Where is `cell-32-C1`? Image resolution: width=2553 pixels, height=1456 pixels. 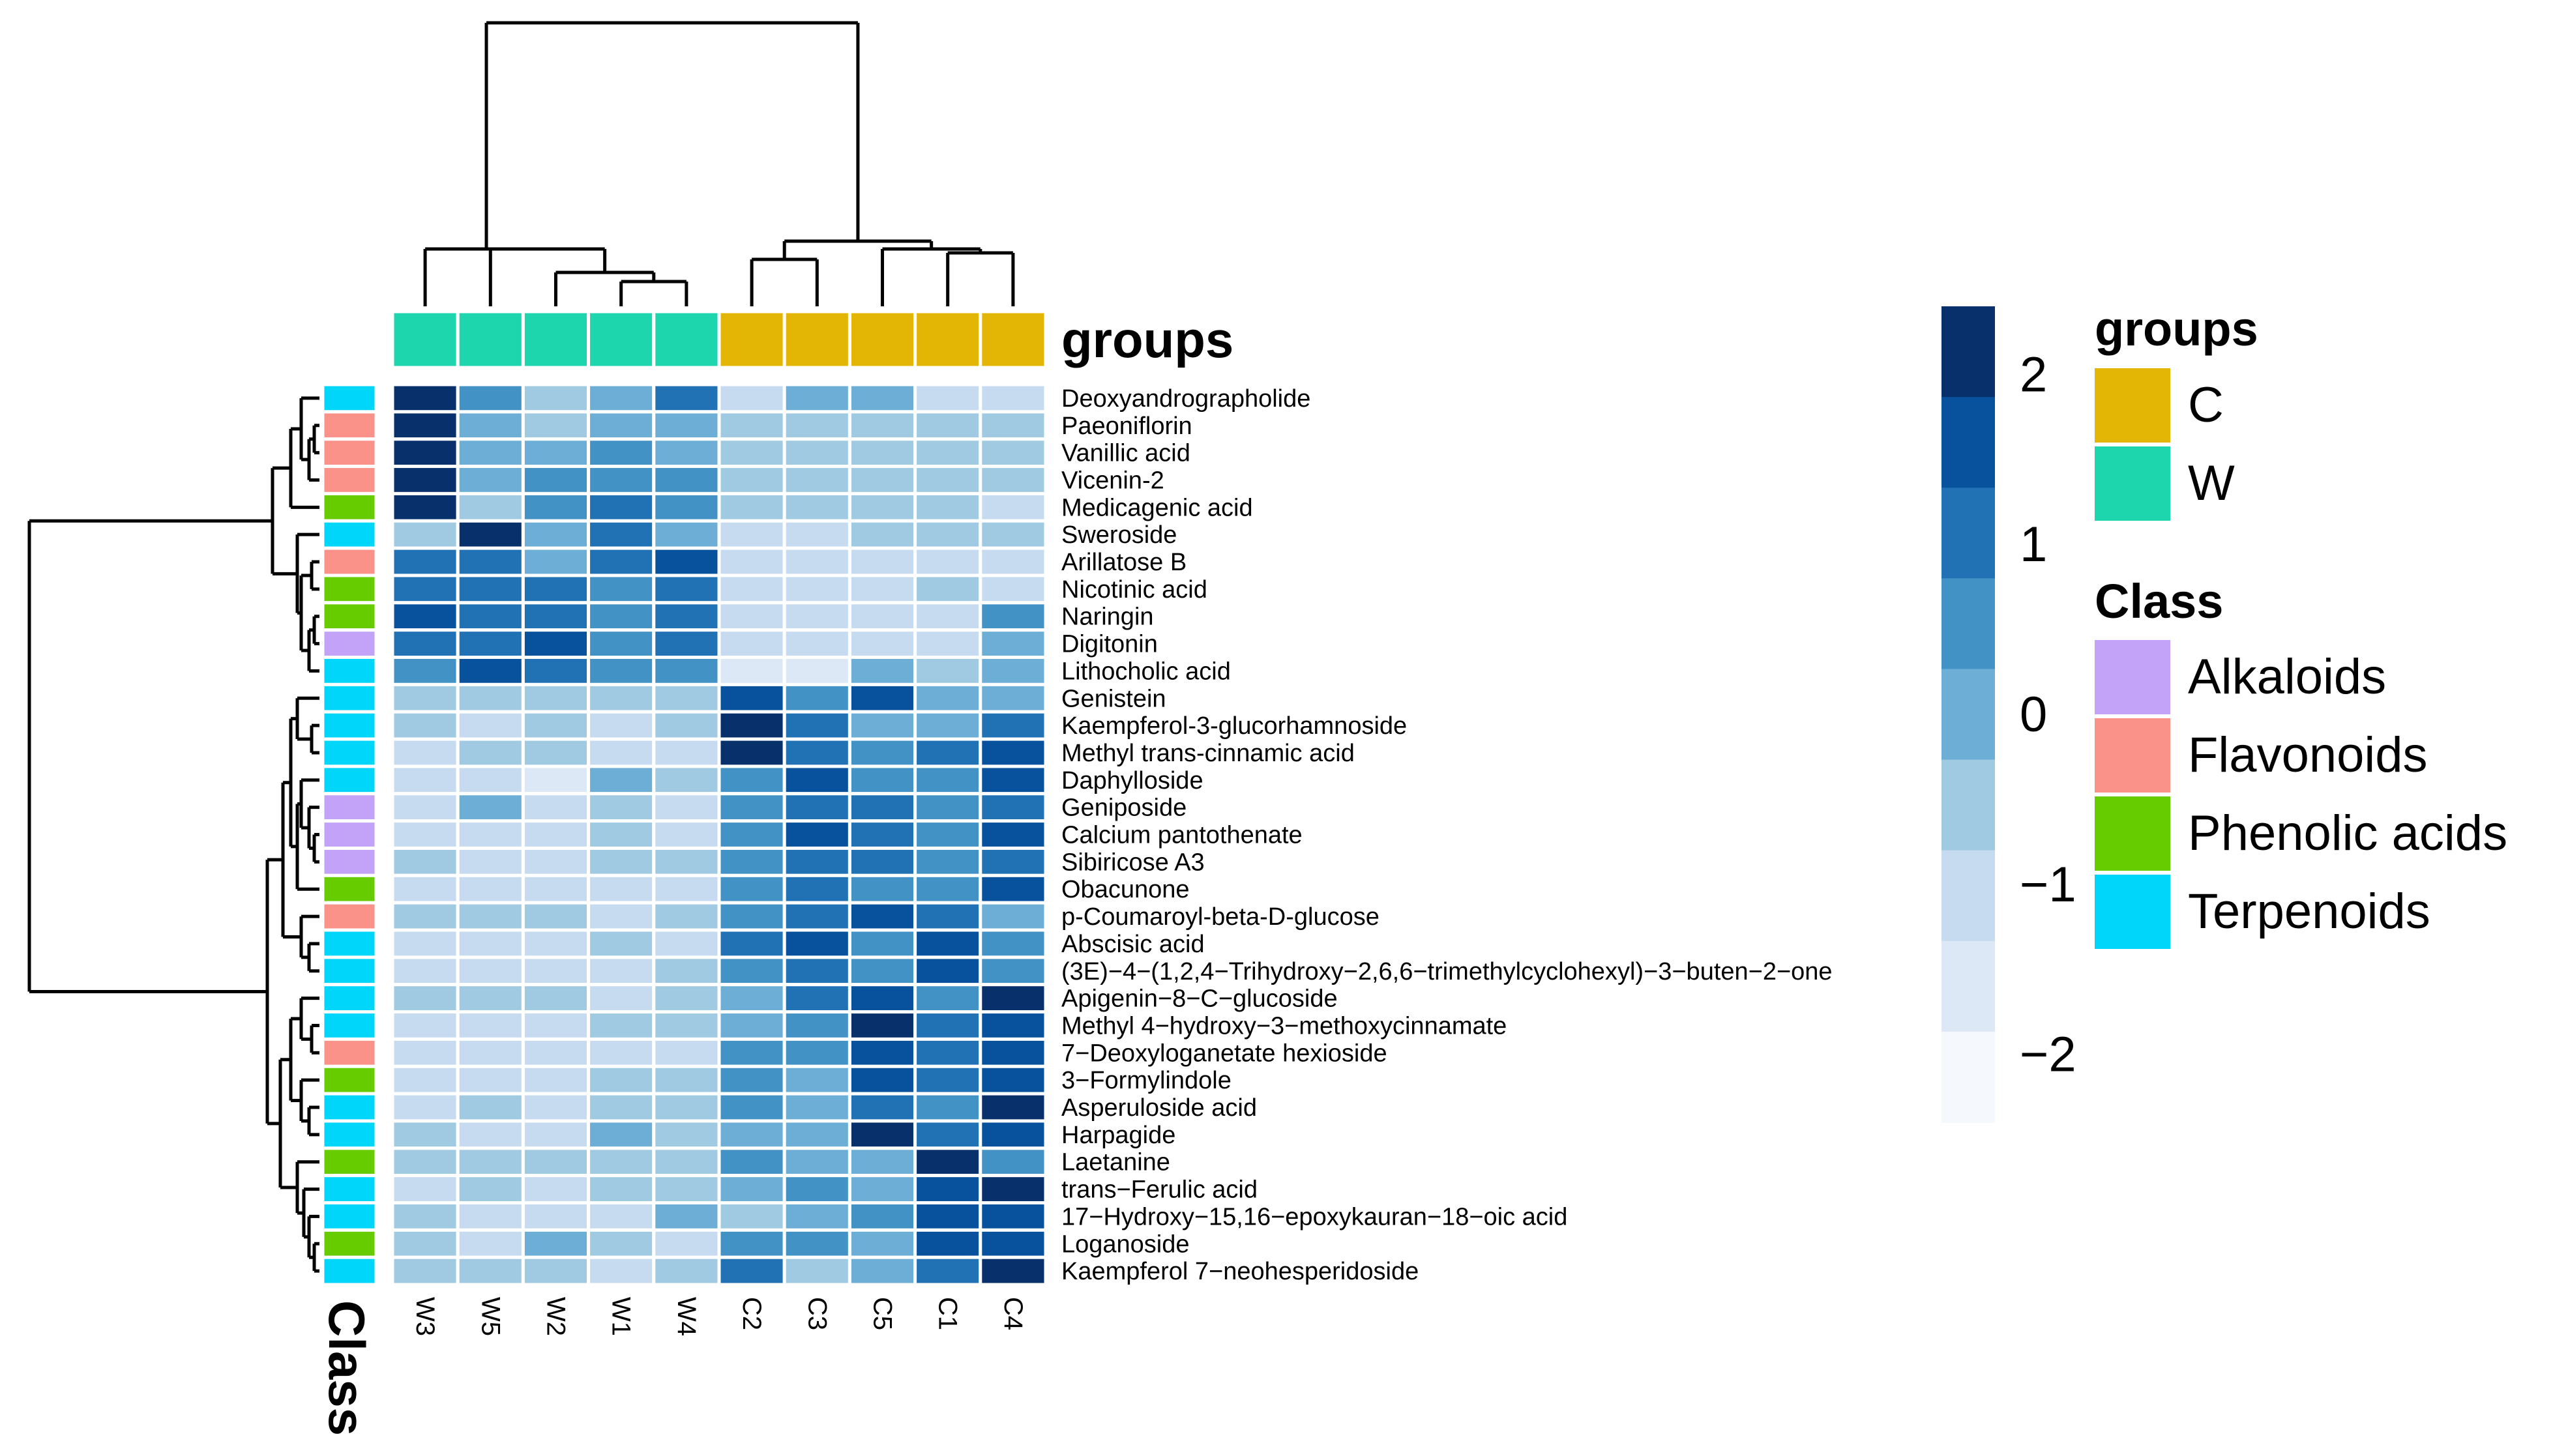 cell-32-C1 is located at coordinates (947, 1244).